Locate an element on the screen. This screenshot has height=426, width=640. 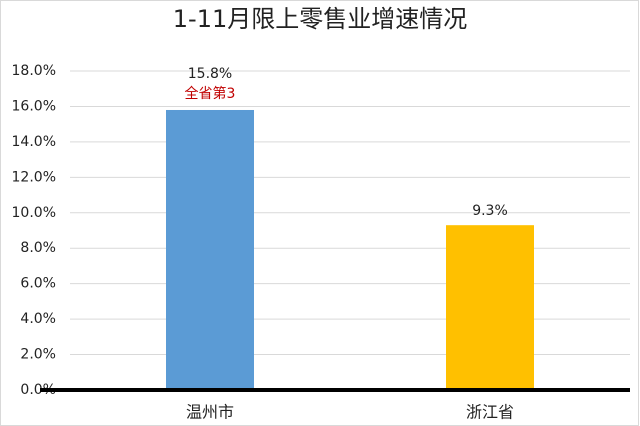
y-tick-label: 6.0% is located at coordinates (38, 284).